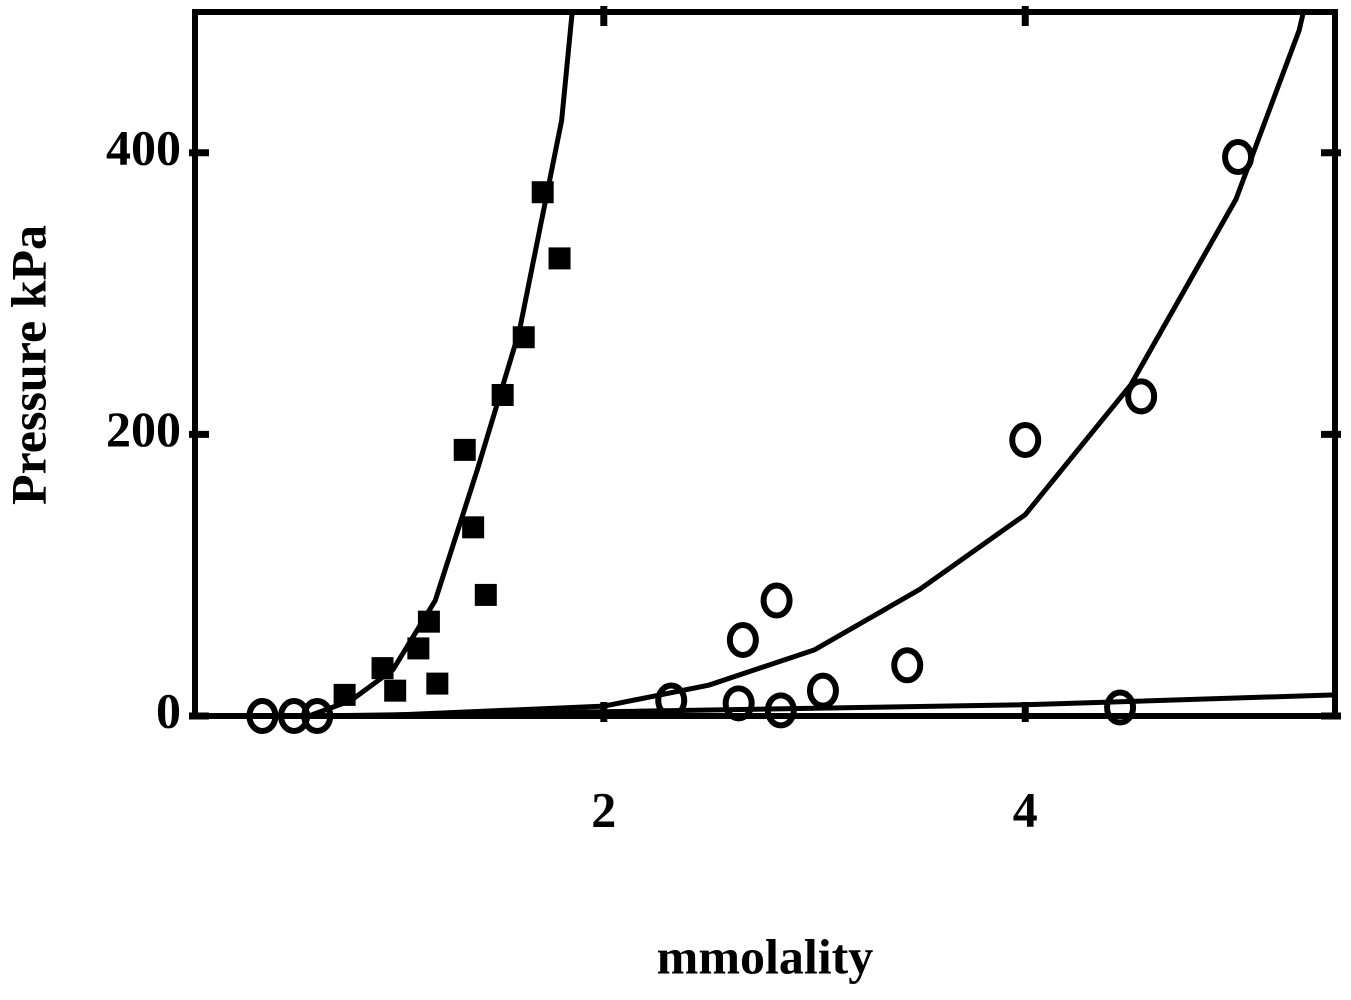 This screenshot has height=1000, width=1351. What do you see at coordinates (1025, 809) in the screenshot?
I see `x-tick-label: 4` at bounding box center [1025, 809].